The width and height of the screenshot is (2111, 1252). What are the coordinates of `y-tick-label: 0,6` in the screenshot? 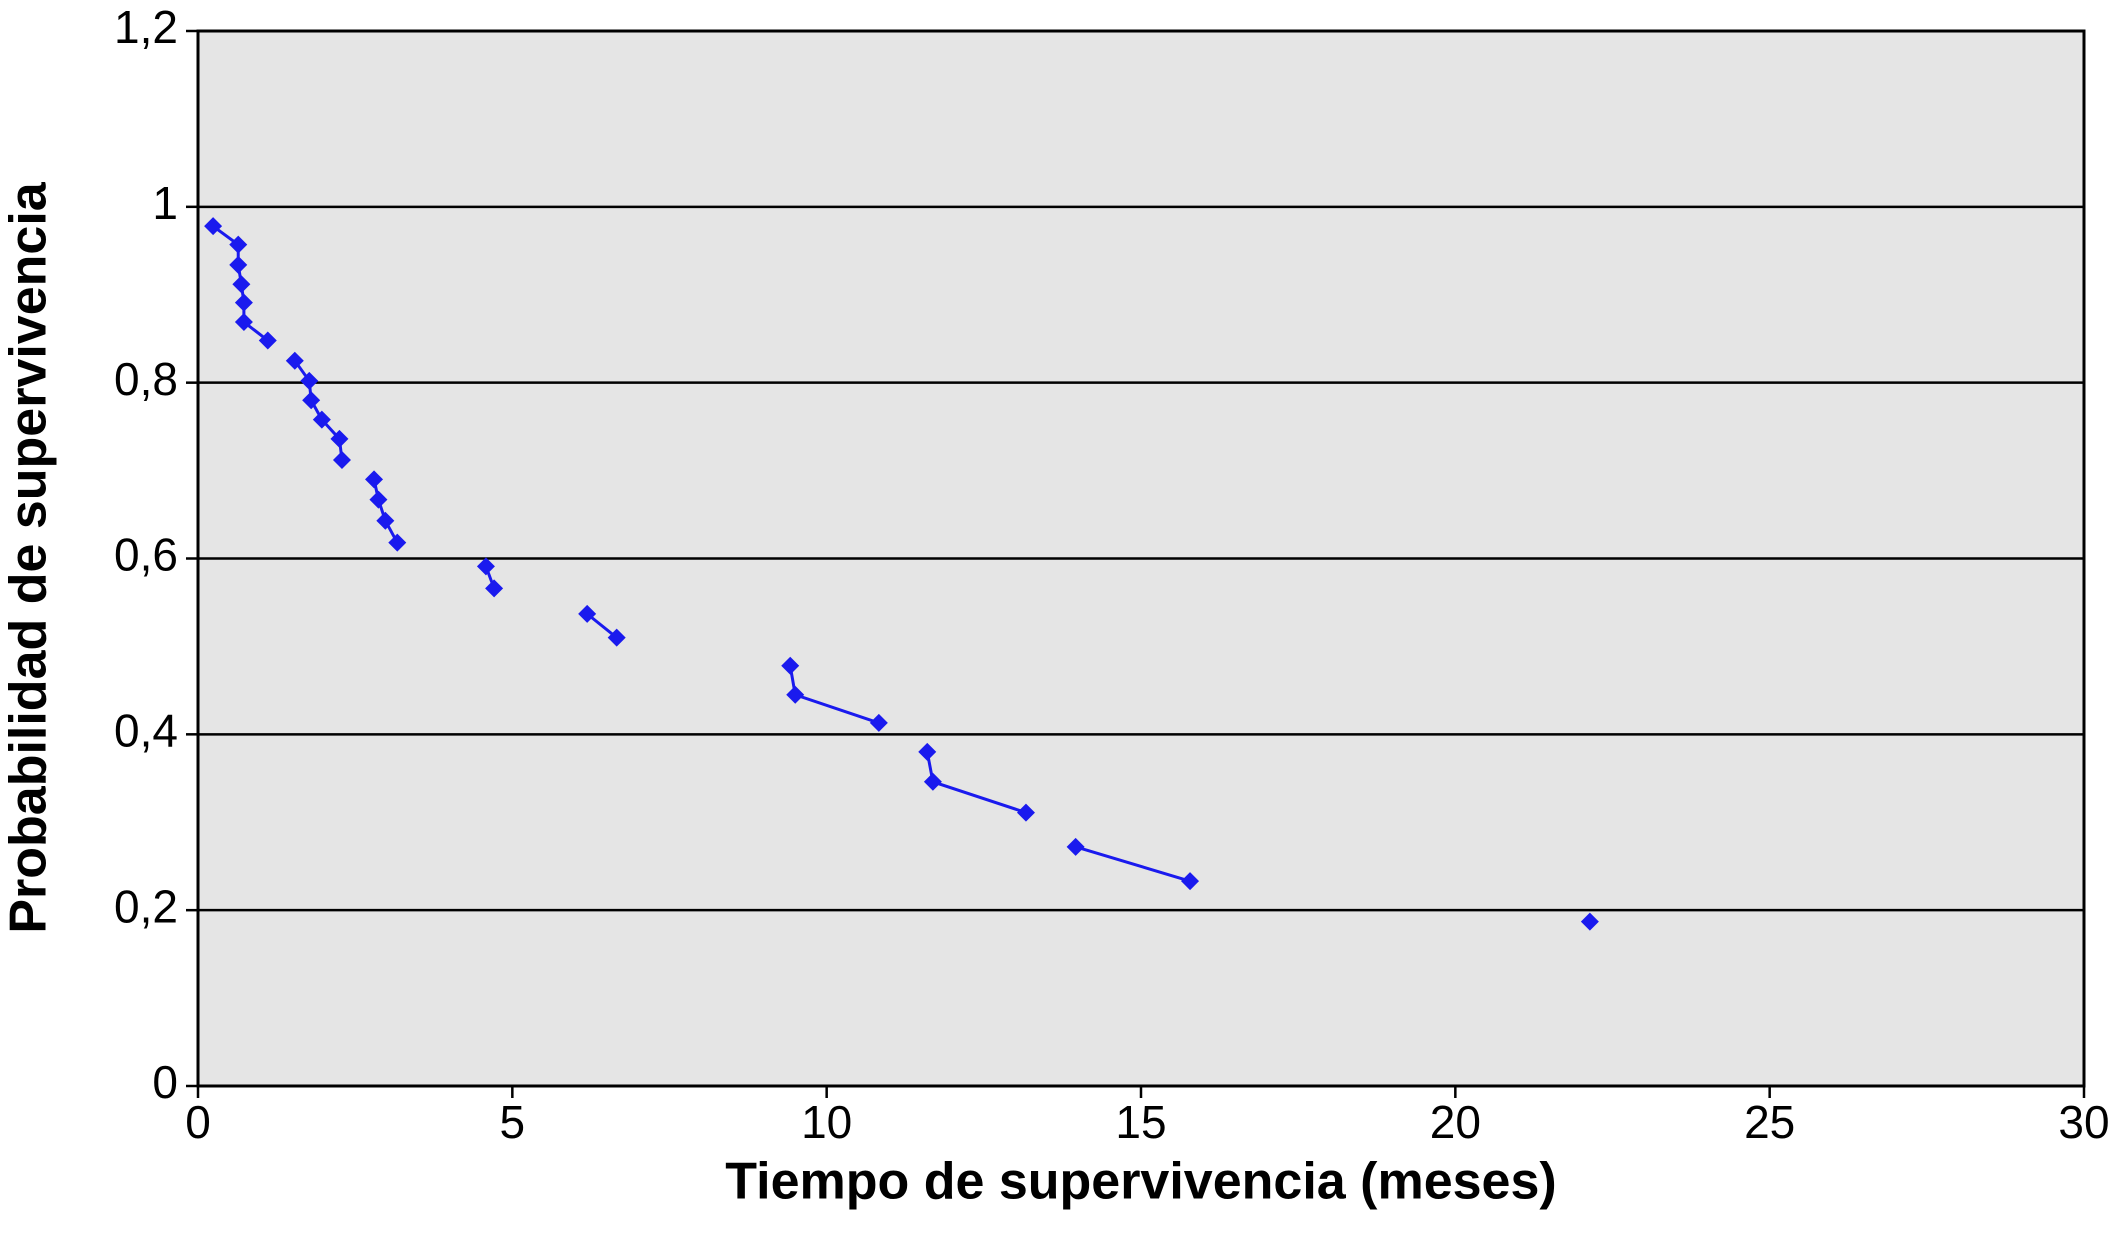 It's located at (146, 555).